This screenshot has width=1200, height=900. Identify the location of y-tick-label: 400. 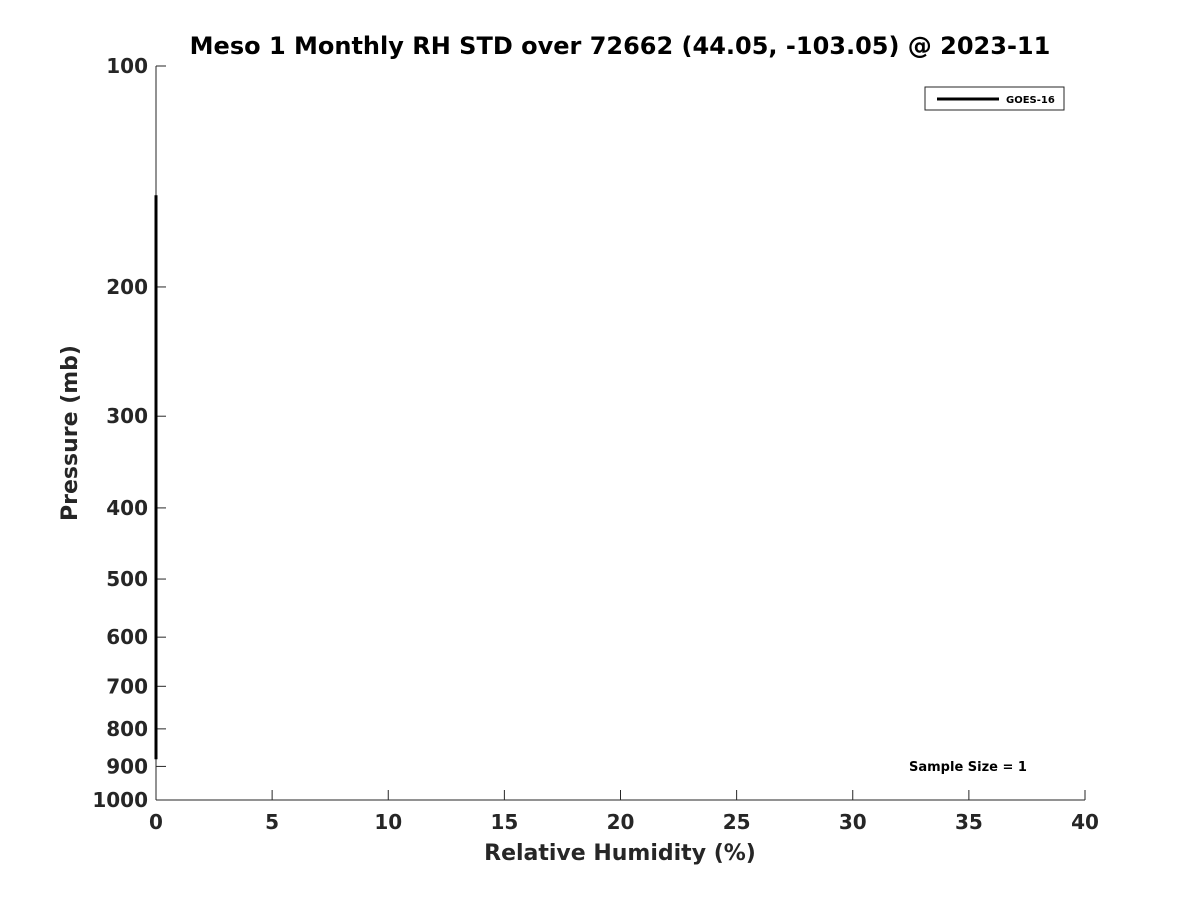
(127, 508).